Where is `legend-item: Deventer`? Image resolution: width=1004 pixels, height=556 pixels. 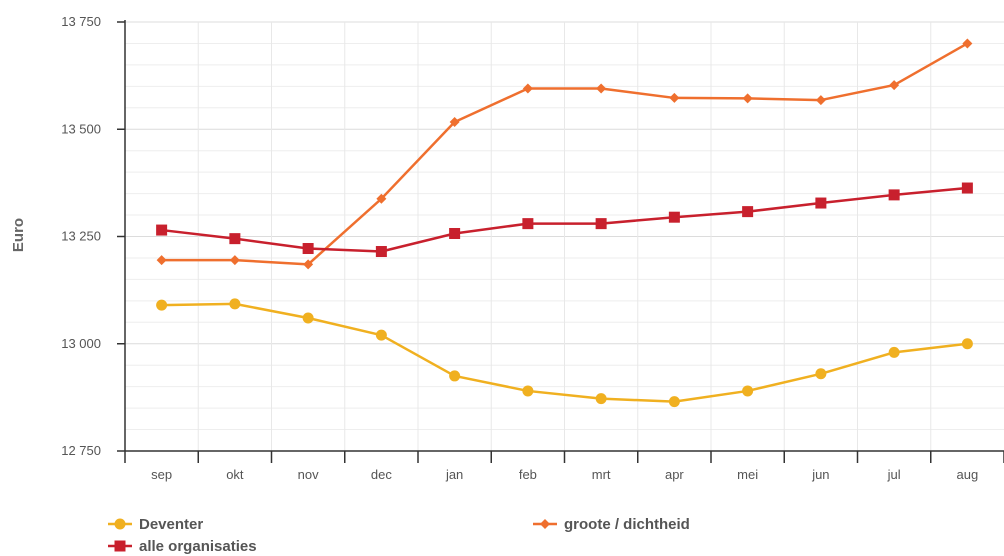
legend-item: Deventer is located at coordinates (155, 524).